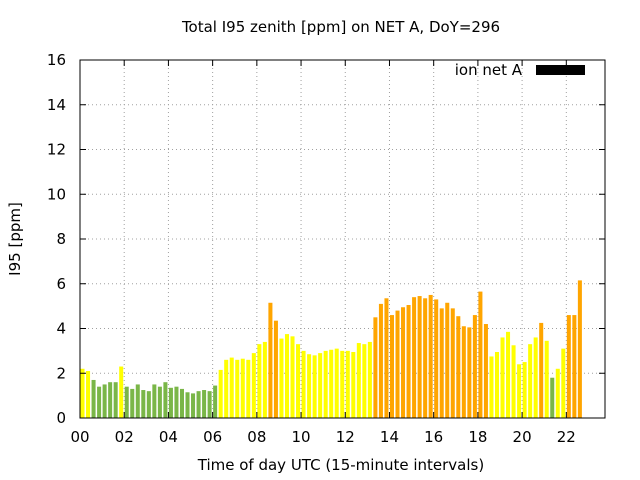 The width and height of the screenshot is (640, 480). Describe the element at coordinates (61, 418) in the screenshot. I see `y-tick-label: 0` at that location.